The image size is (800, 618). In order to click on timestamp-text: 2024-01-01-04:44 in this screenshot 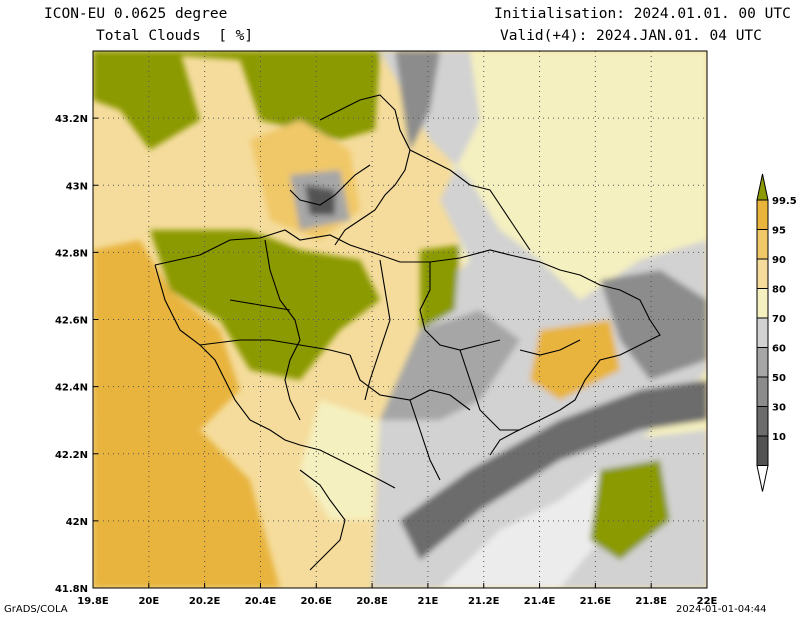, I will do `click(721, 609)`.